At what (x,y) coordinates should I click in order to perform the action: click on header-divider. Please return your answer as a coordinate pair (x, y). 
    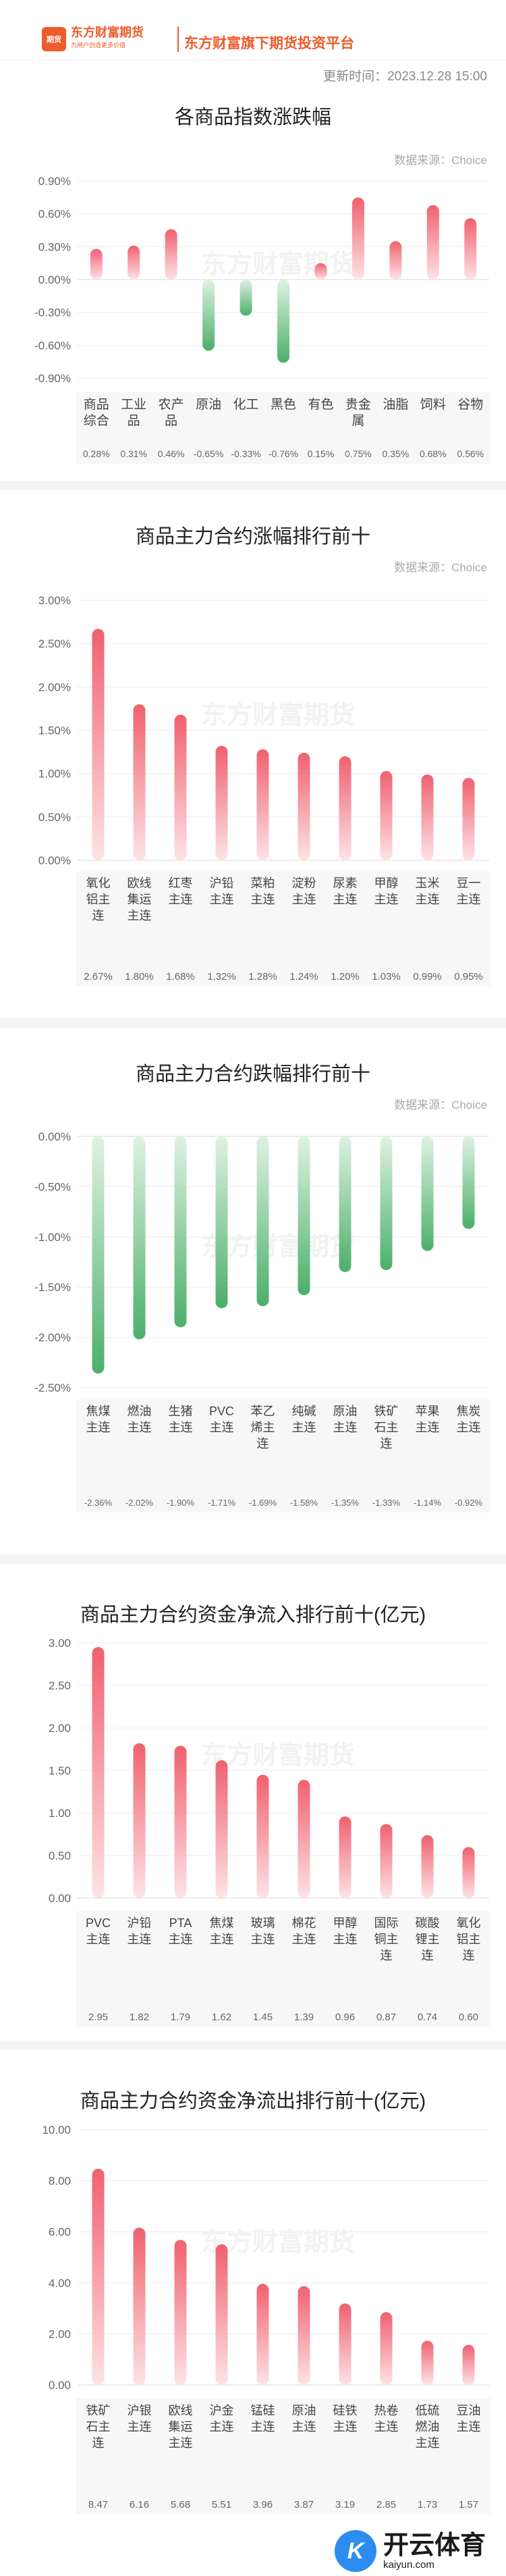
    Looking at the image, I should click on (178, 39).